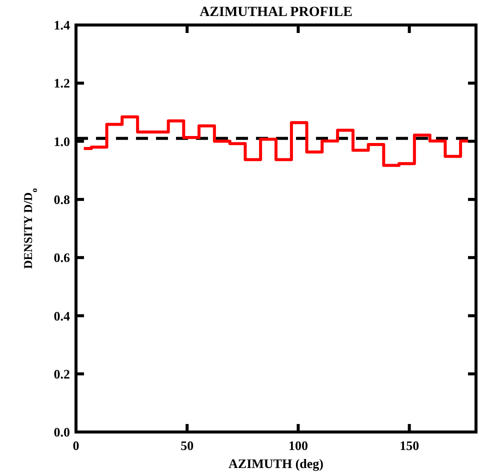 This screenshot has height=473, width=479. Describe the element at coordinates (62, 199) in the screenshot. I see `y-tick-label: 0.8` at that location.